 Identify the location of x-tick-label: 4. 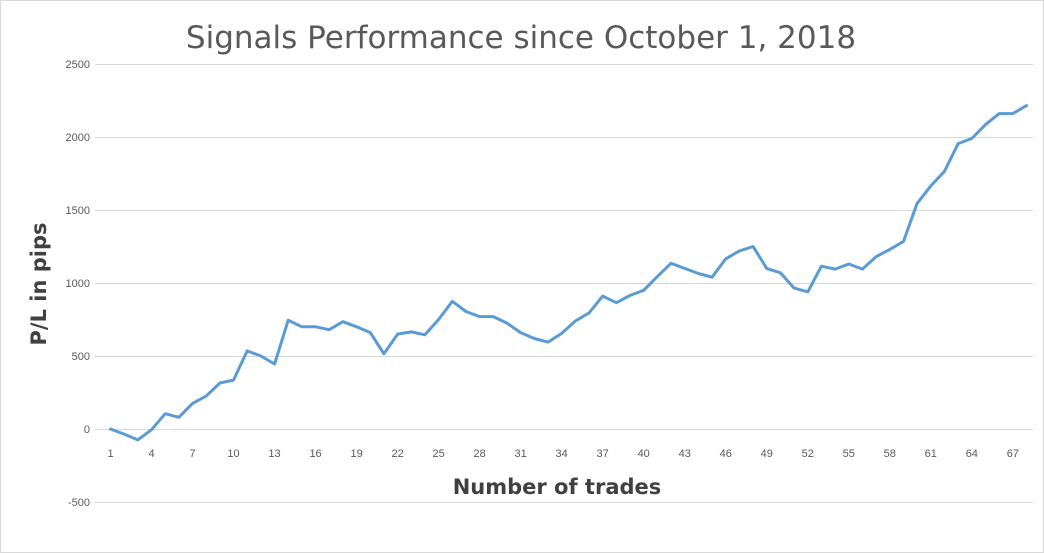
(151, 454).